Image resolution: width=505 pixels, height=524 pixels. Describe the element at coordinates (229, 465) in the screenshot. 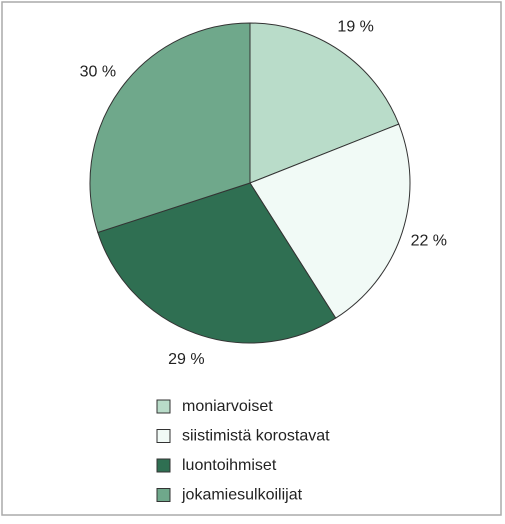

I see `legend-label: luontoihmiset` at that location.